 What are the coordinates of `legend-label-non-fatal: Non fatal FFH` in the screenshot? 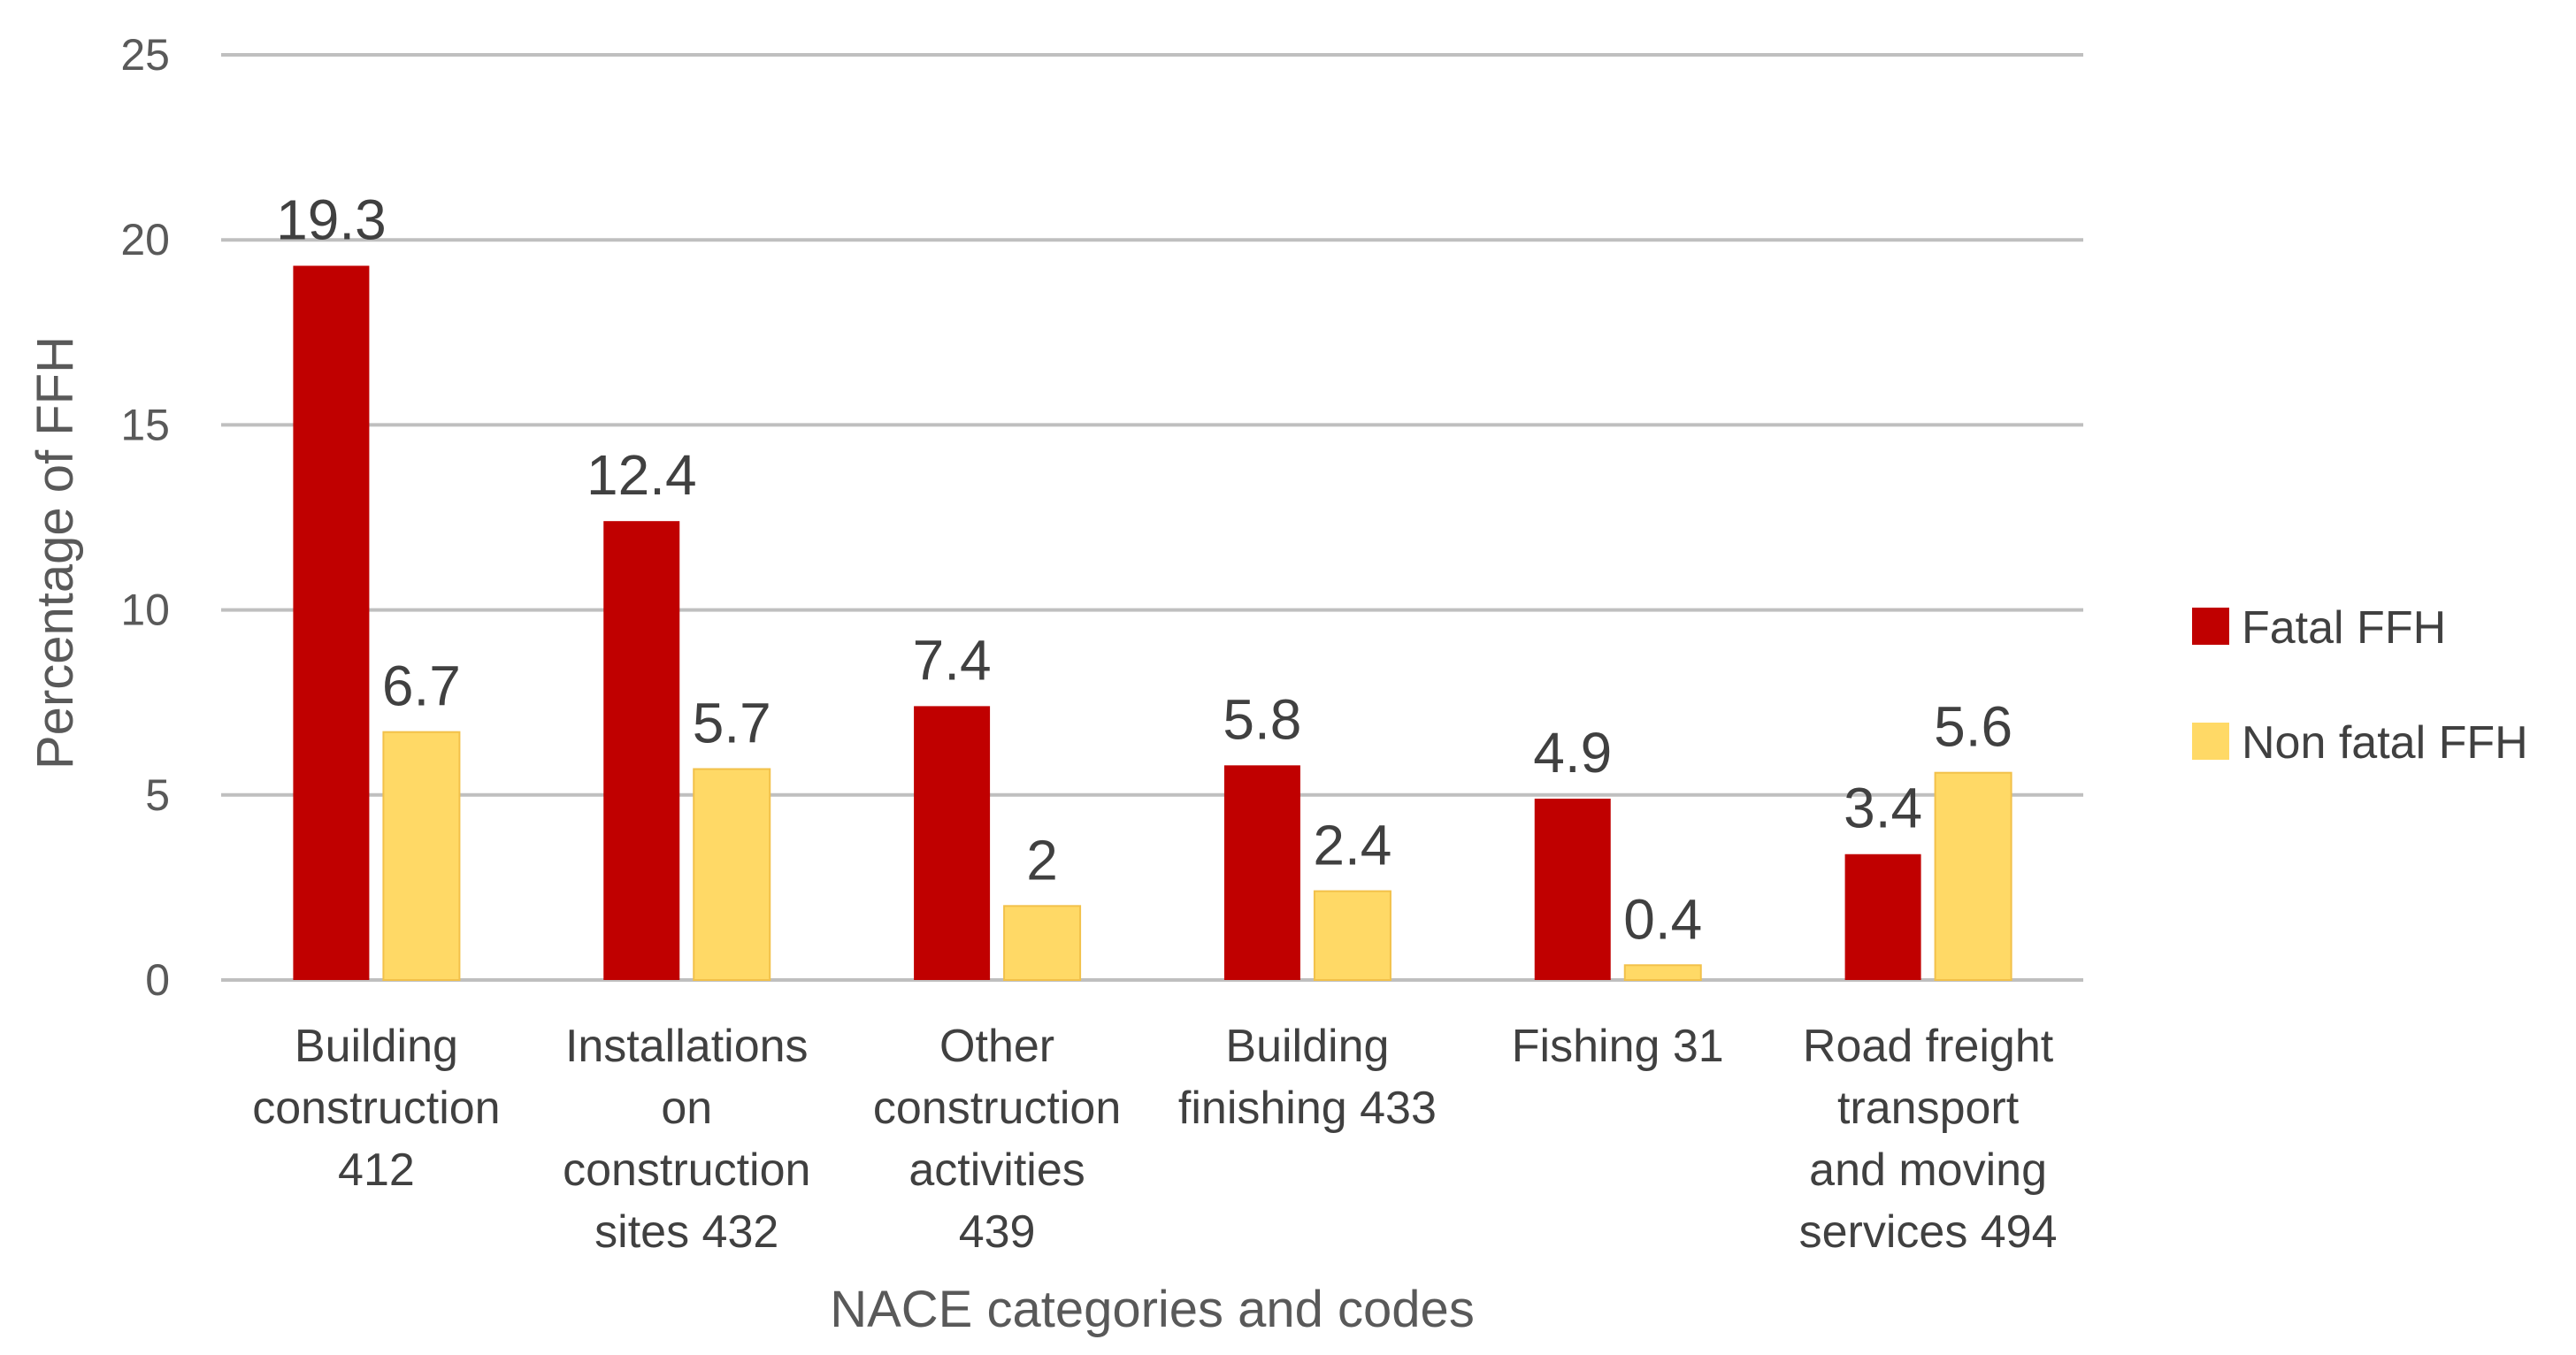 It's located at (2385, 743).